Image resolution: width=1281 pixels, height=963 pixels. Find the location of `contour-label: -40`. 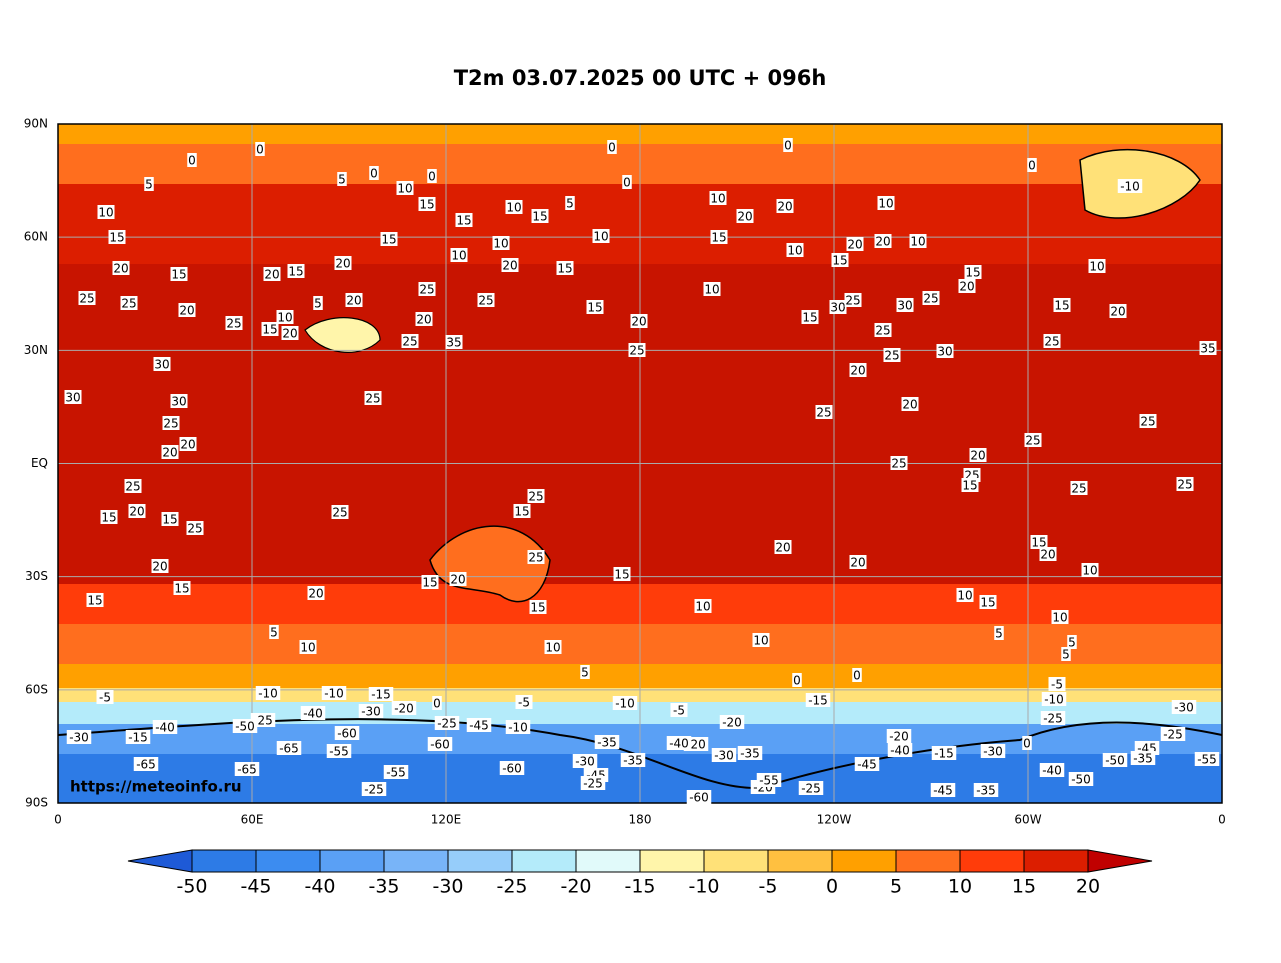

contour-label: -40 is located at coordinates (165, 728).